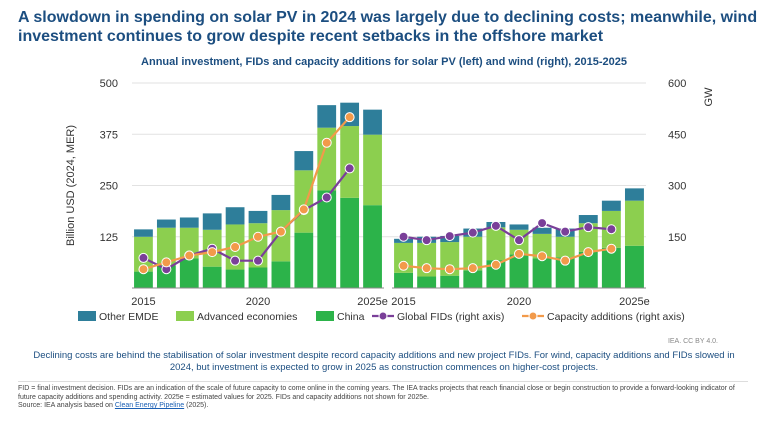  What do you see at coordinates (450, 317) in the screenshot?
I see `legend-label: Global FIDs (right axis)` at bounding box center [450, 317].